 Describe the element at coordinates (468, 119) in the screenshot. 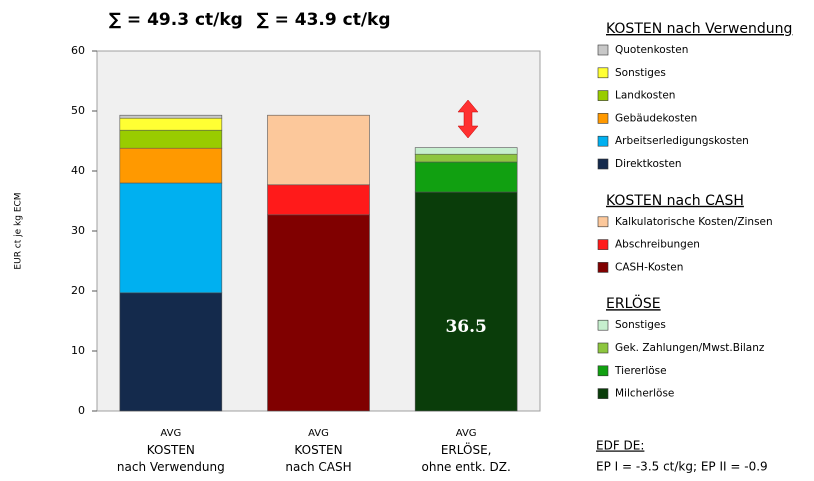

I see `double-arrow` at that location.